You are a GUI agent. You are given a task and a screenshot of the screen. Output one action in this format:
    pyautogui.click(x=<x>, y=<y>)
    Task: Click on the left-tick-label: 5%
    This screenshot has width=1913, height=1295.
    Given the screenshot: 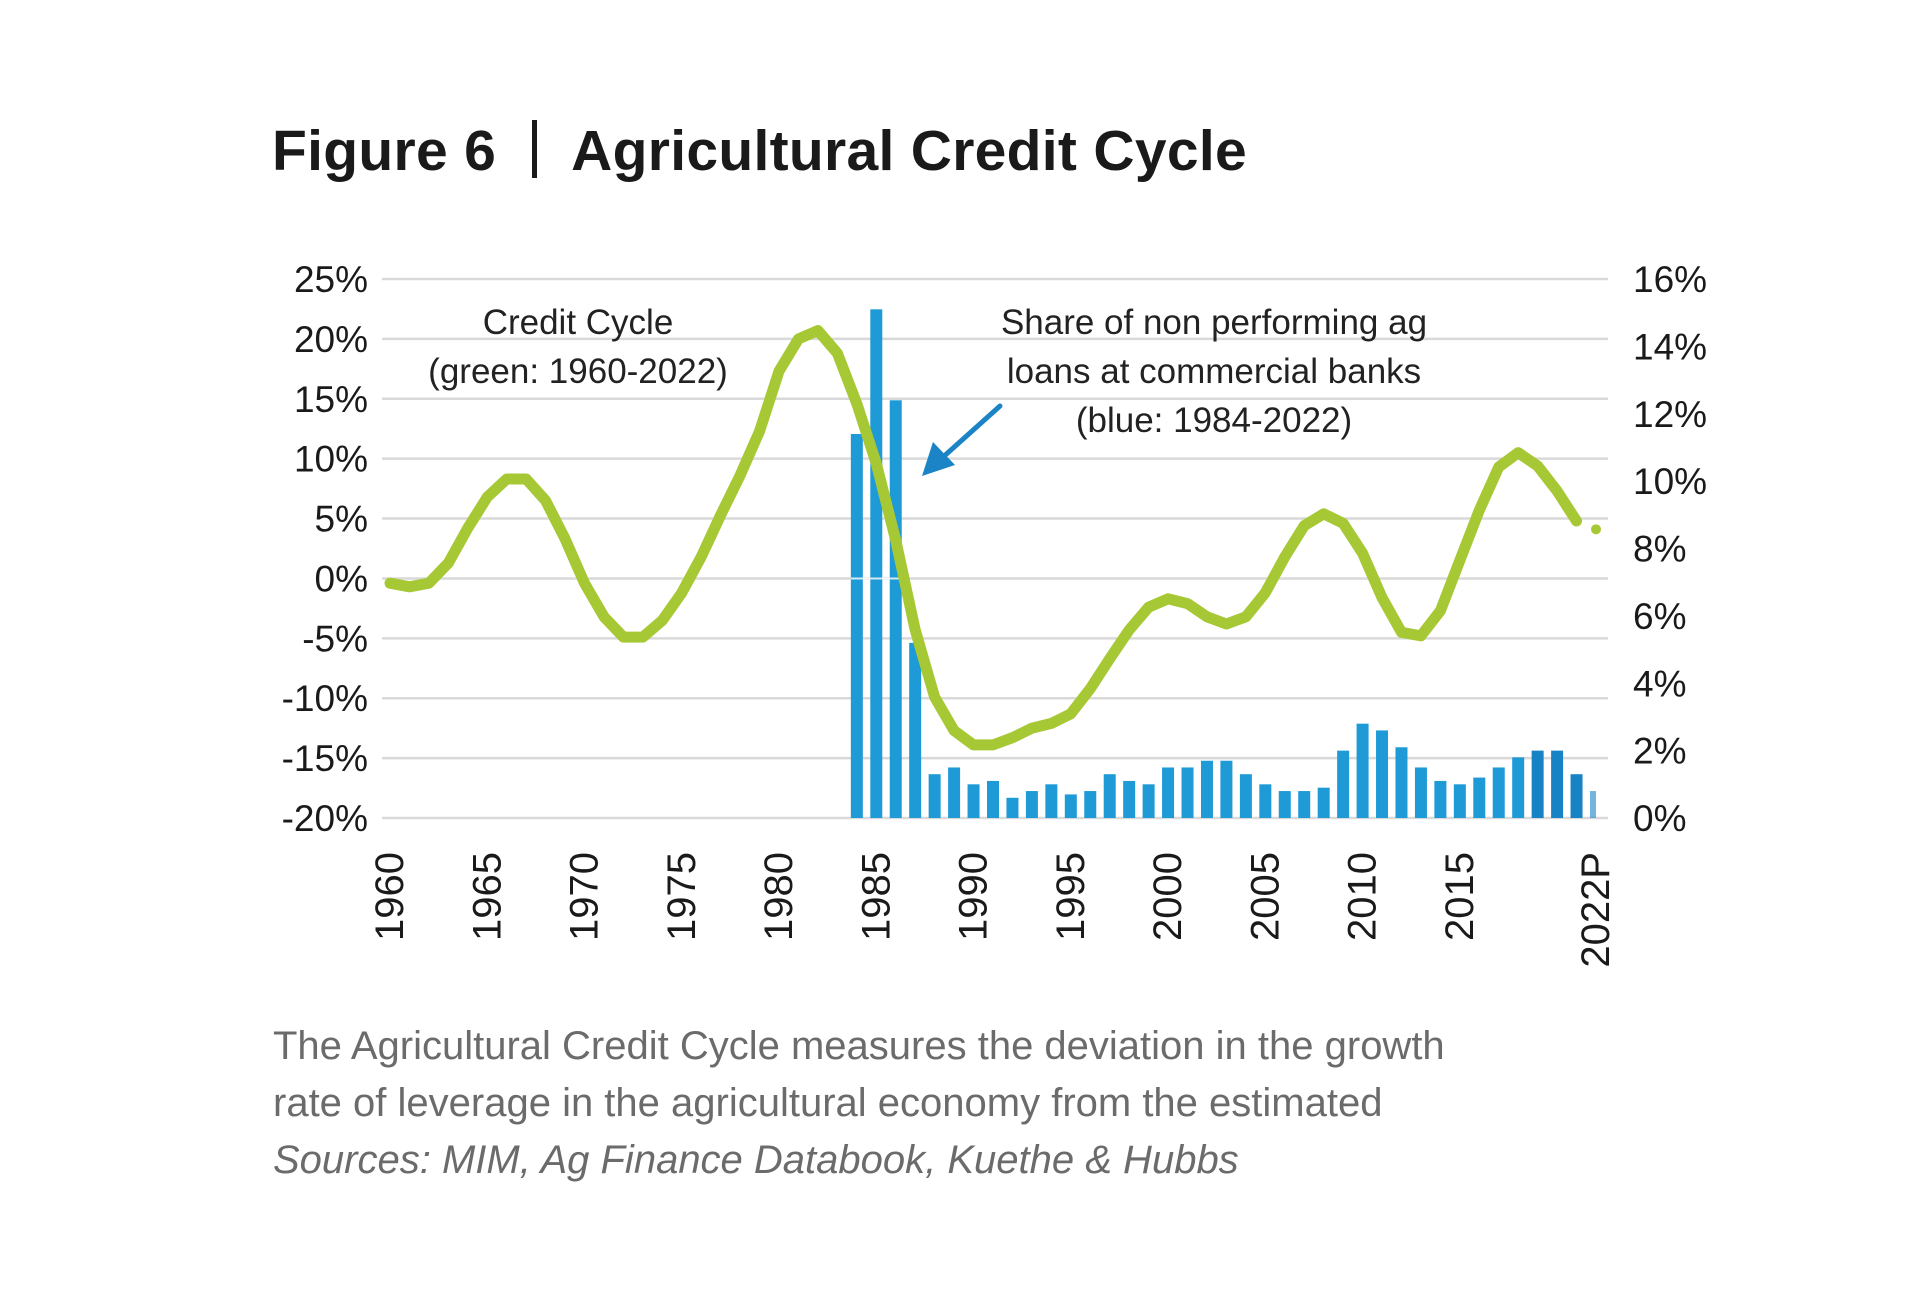 What is the action you would take?
    pyautogui.click(x=341, y=519)
    